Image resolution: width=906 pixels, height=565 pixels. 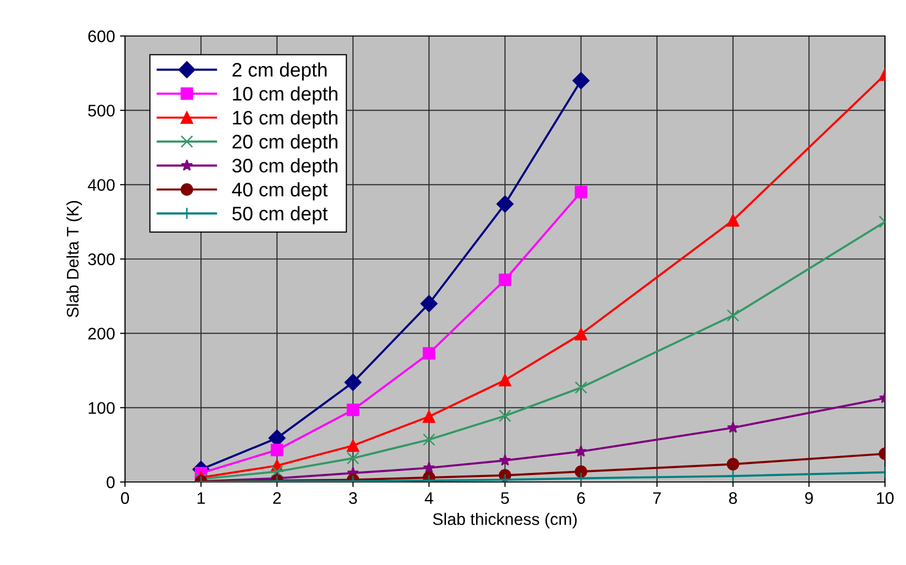 I want to click on legend-label: 40 cm dept, so click(x=280, y=191).